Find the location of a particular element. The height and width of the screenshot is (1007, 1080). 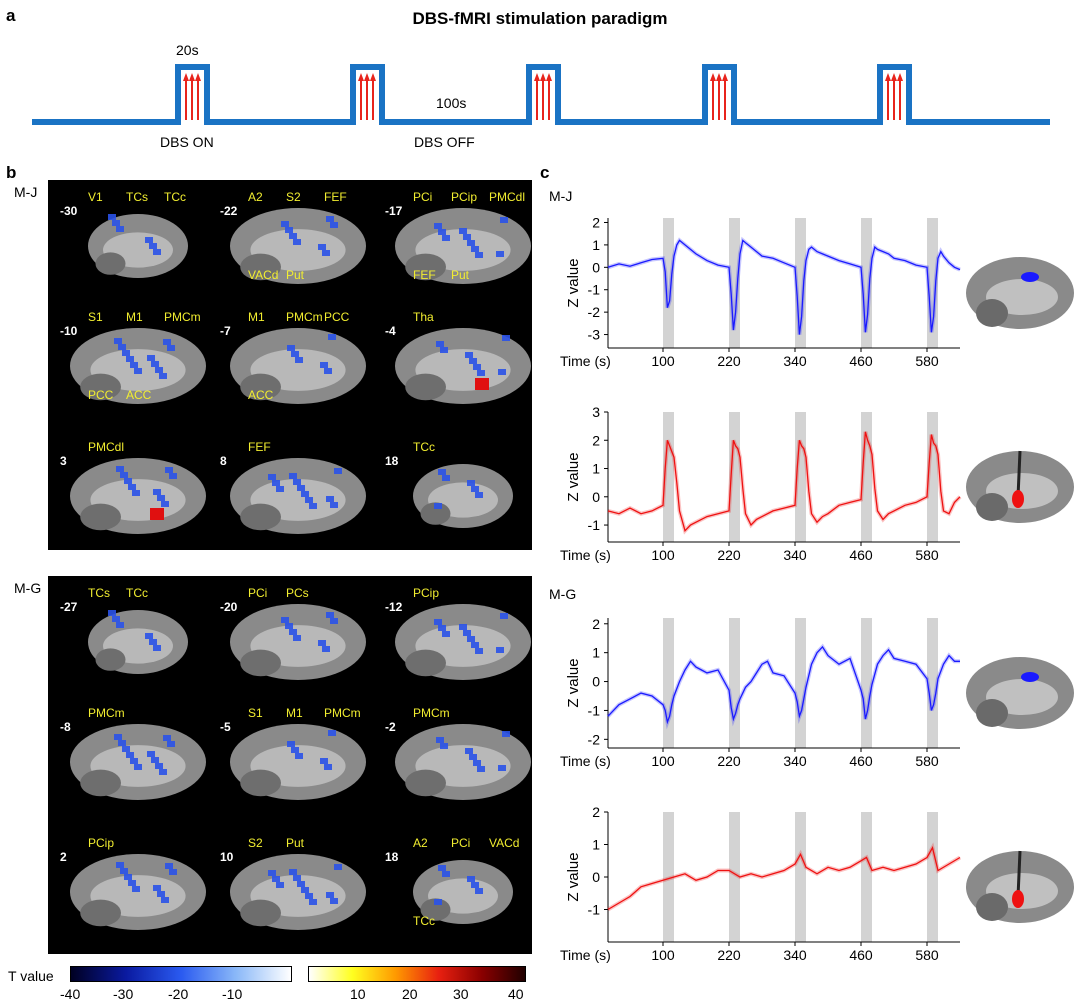

slice-number: -8 is located at coordinates (65, 727).